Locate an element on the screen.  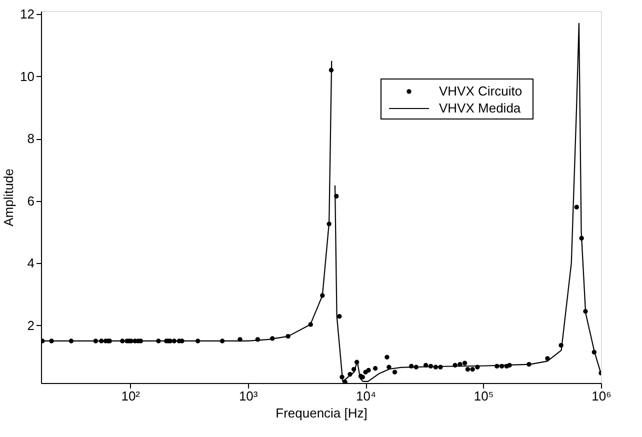
y-tick-label: 8 is located at coordinates (30, 138).